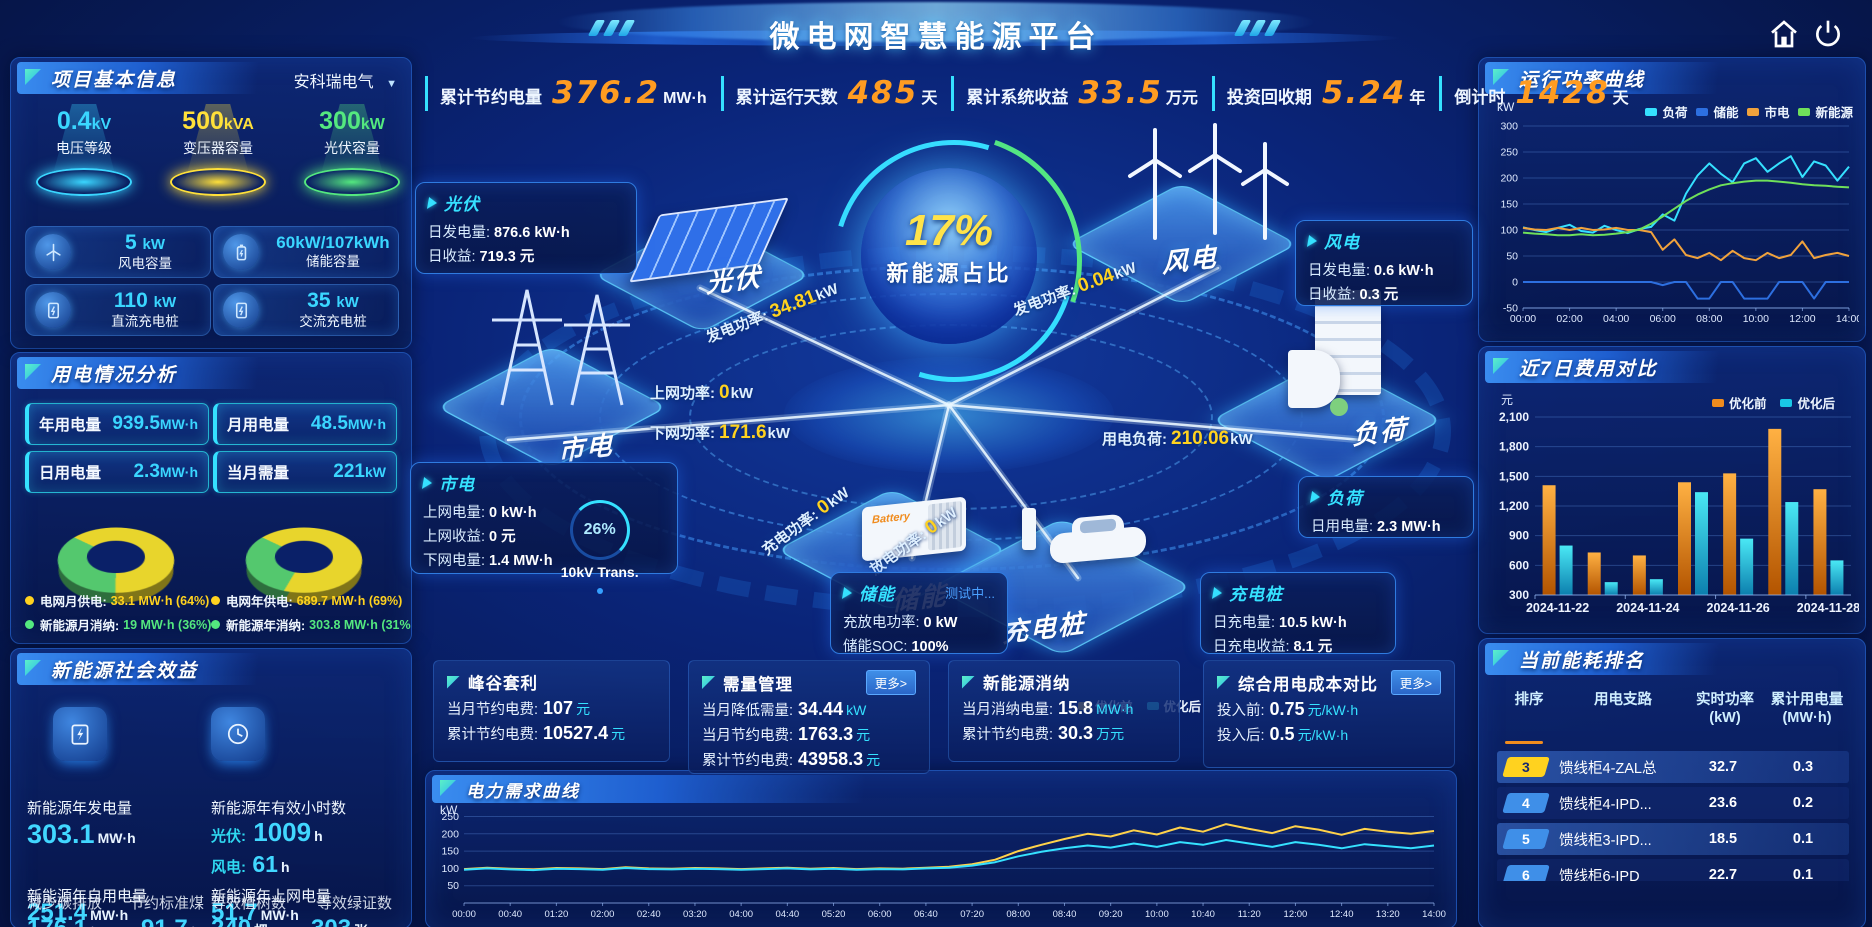 This screenshot has height=927, width=1872. What do you see at coordinates (499, 233) in the screenshot?
I see `info-row: 日发电量: 876.6 kW·h` at bounding box center [499, 233].